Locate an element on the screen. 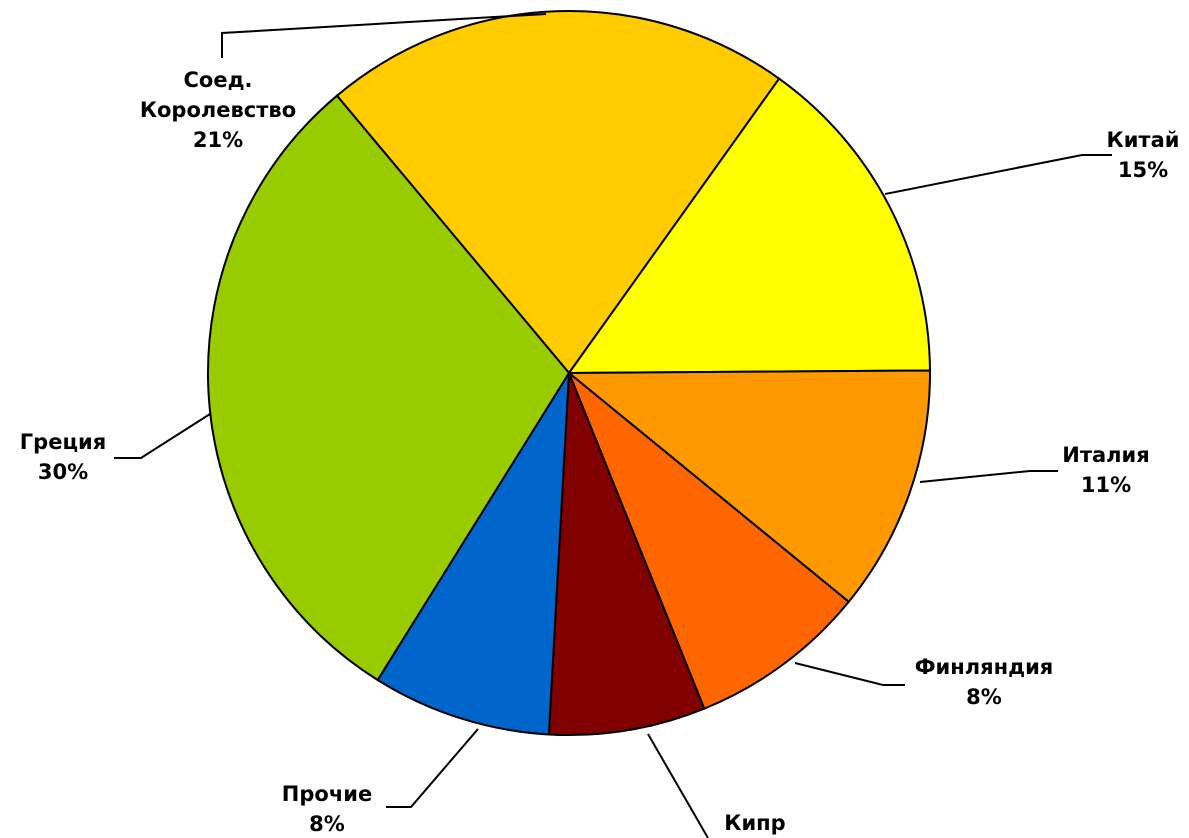 This screenshot has width=1189, height=838. slice-label-percent: 21% is located at coordinates (218, 140).